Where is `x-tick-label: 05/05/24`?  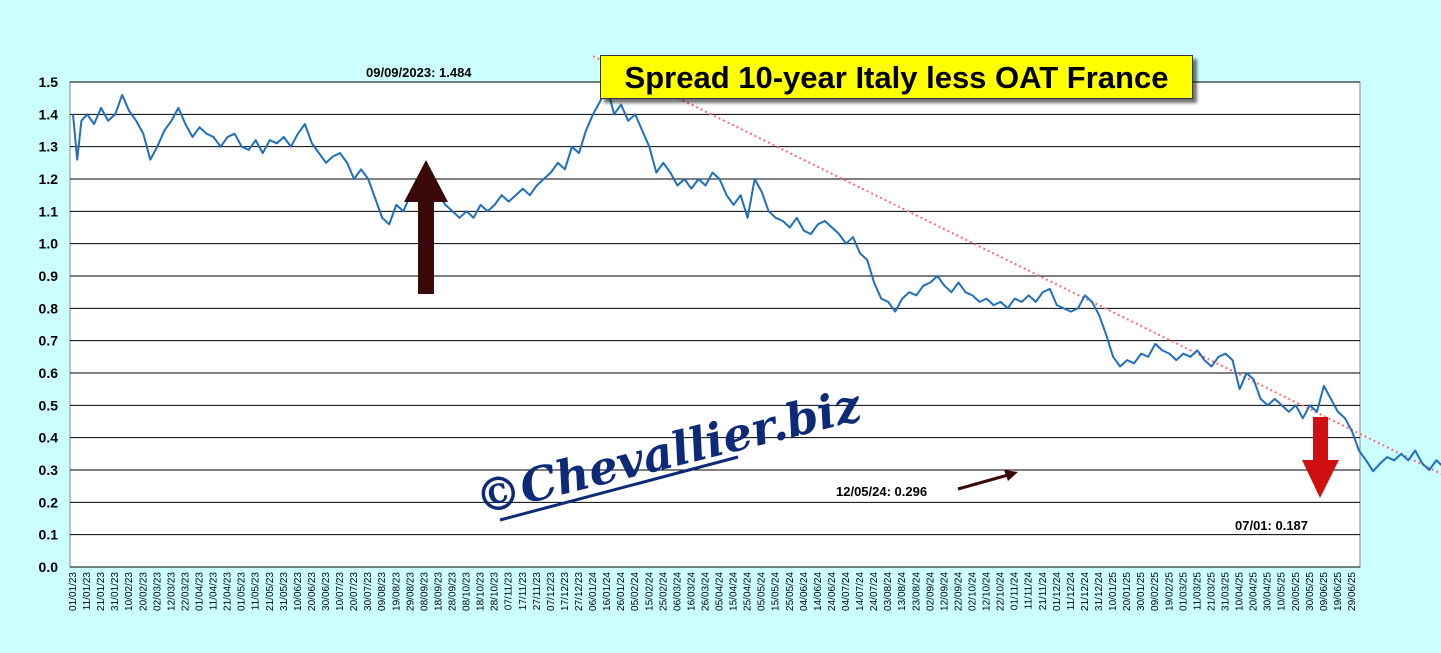
x-tick-label: 05/05/24 is located at coordinates (762, 591).